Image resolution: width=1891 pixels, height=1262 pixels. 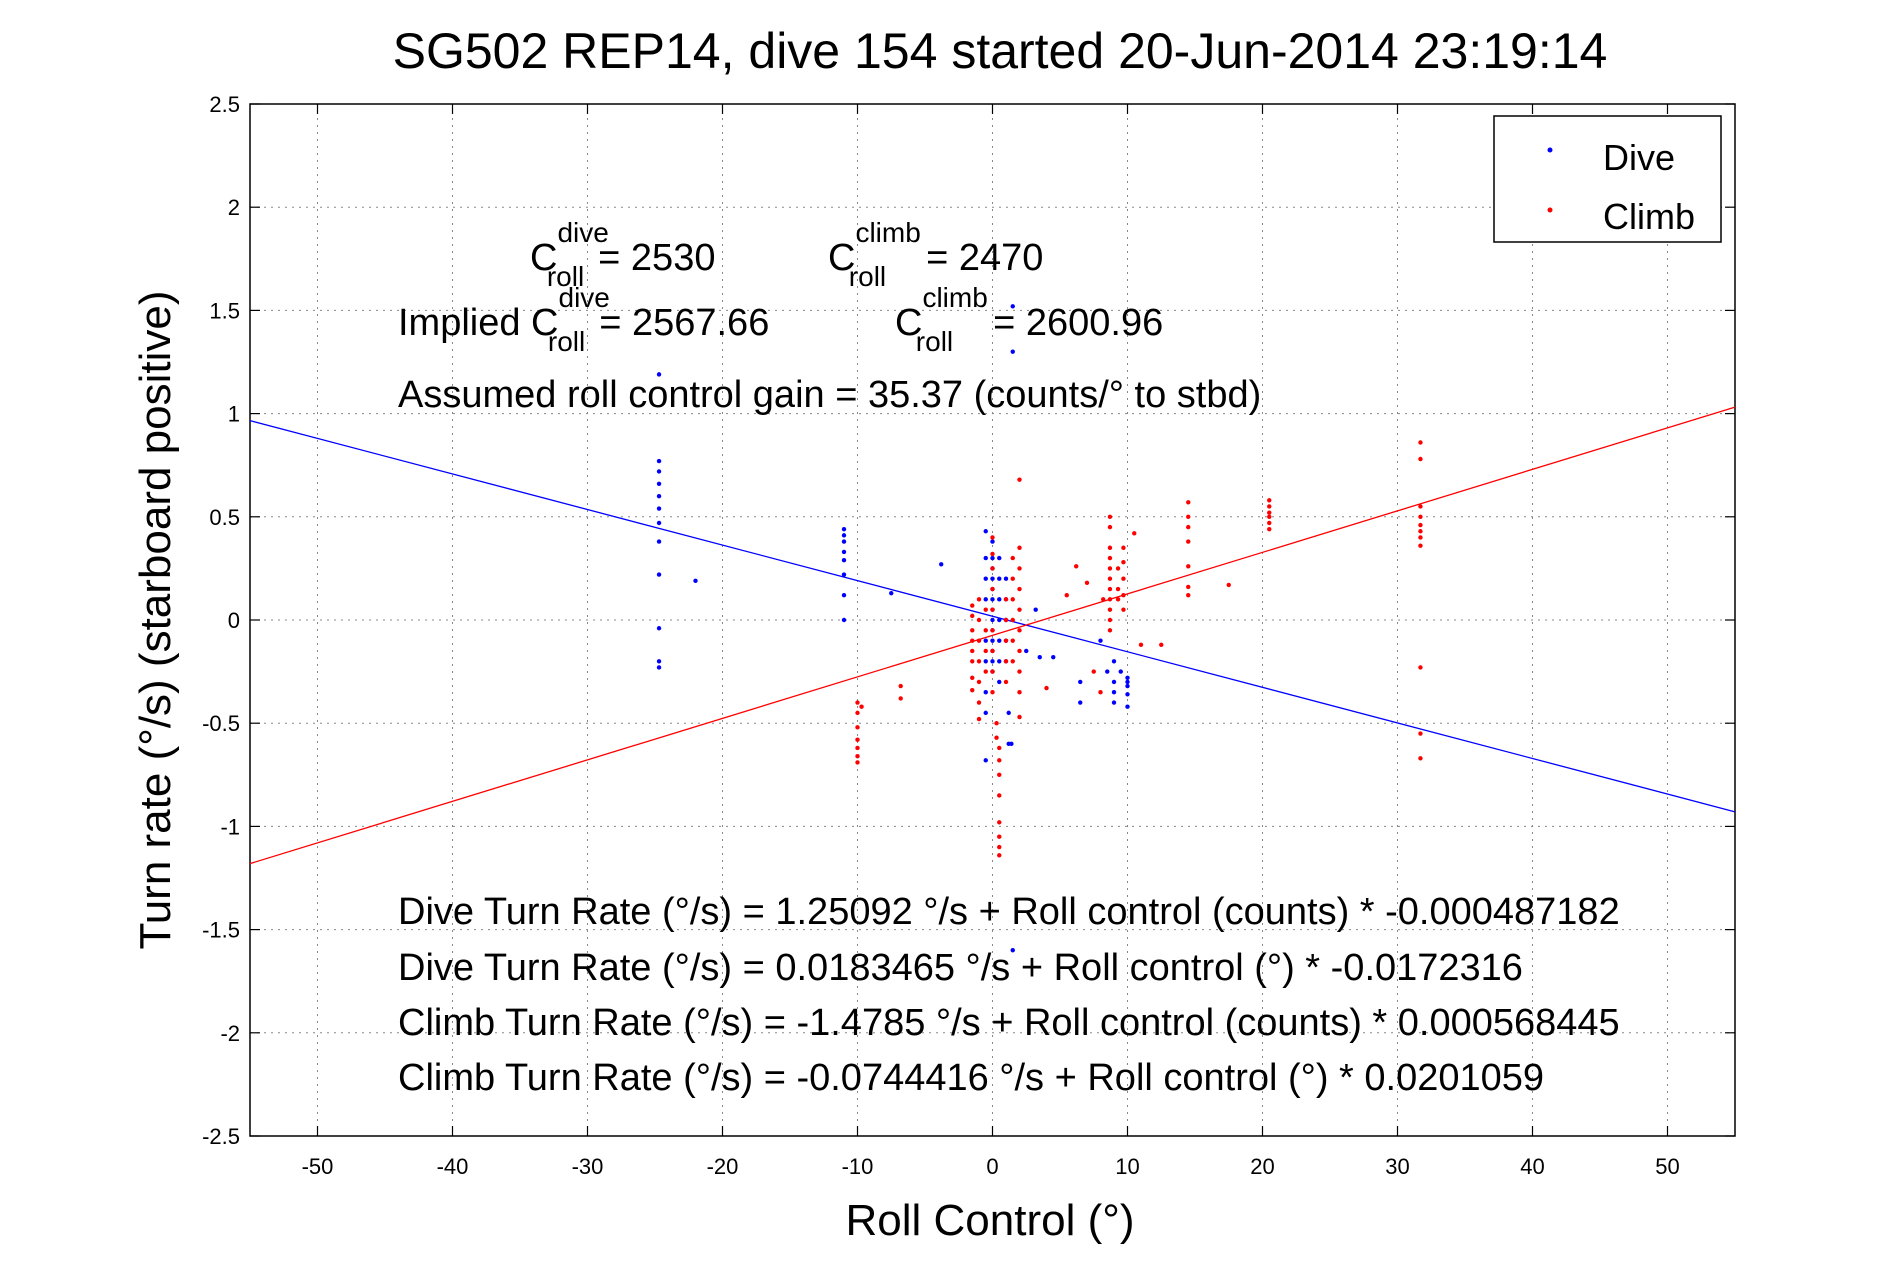 What do you see at coordinates (234, 414) in the screenshot?
I see `y-tick-label: 1` at bounding box center [234, 414].